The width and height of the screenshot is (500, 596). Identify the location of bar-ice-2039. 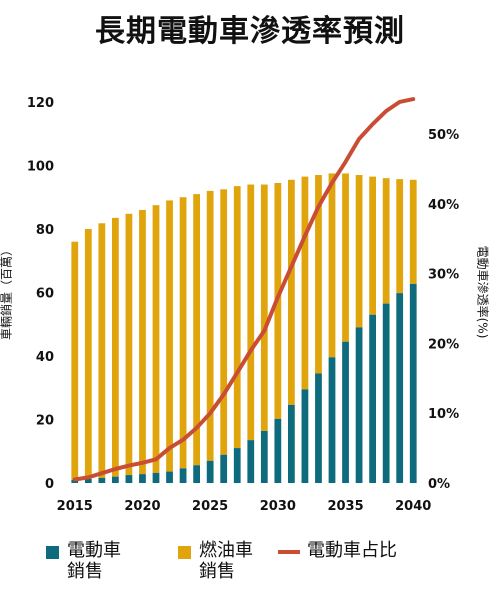
(400, 236).